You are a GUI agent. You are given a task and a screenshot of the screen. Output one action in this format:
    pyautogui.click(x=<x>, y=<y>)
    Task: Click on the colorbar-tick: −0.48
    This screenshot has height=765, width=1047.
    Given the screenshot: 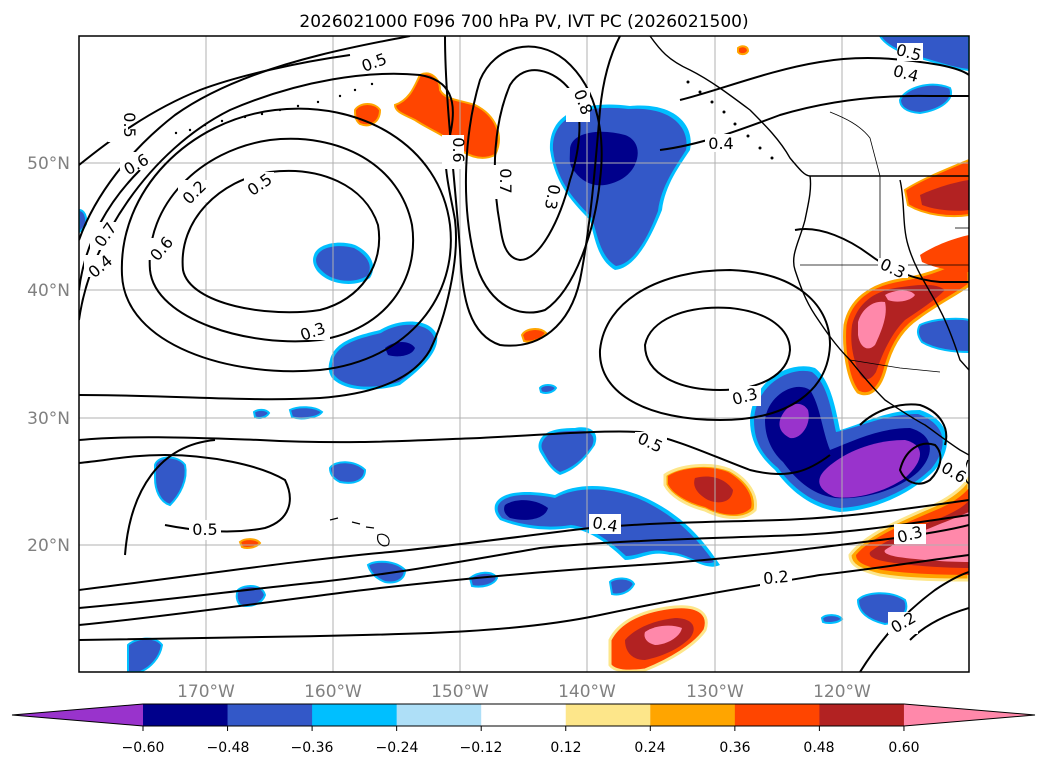 What is the action you would take?
    pyautogui.click(x=228, y=748)
    